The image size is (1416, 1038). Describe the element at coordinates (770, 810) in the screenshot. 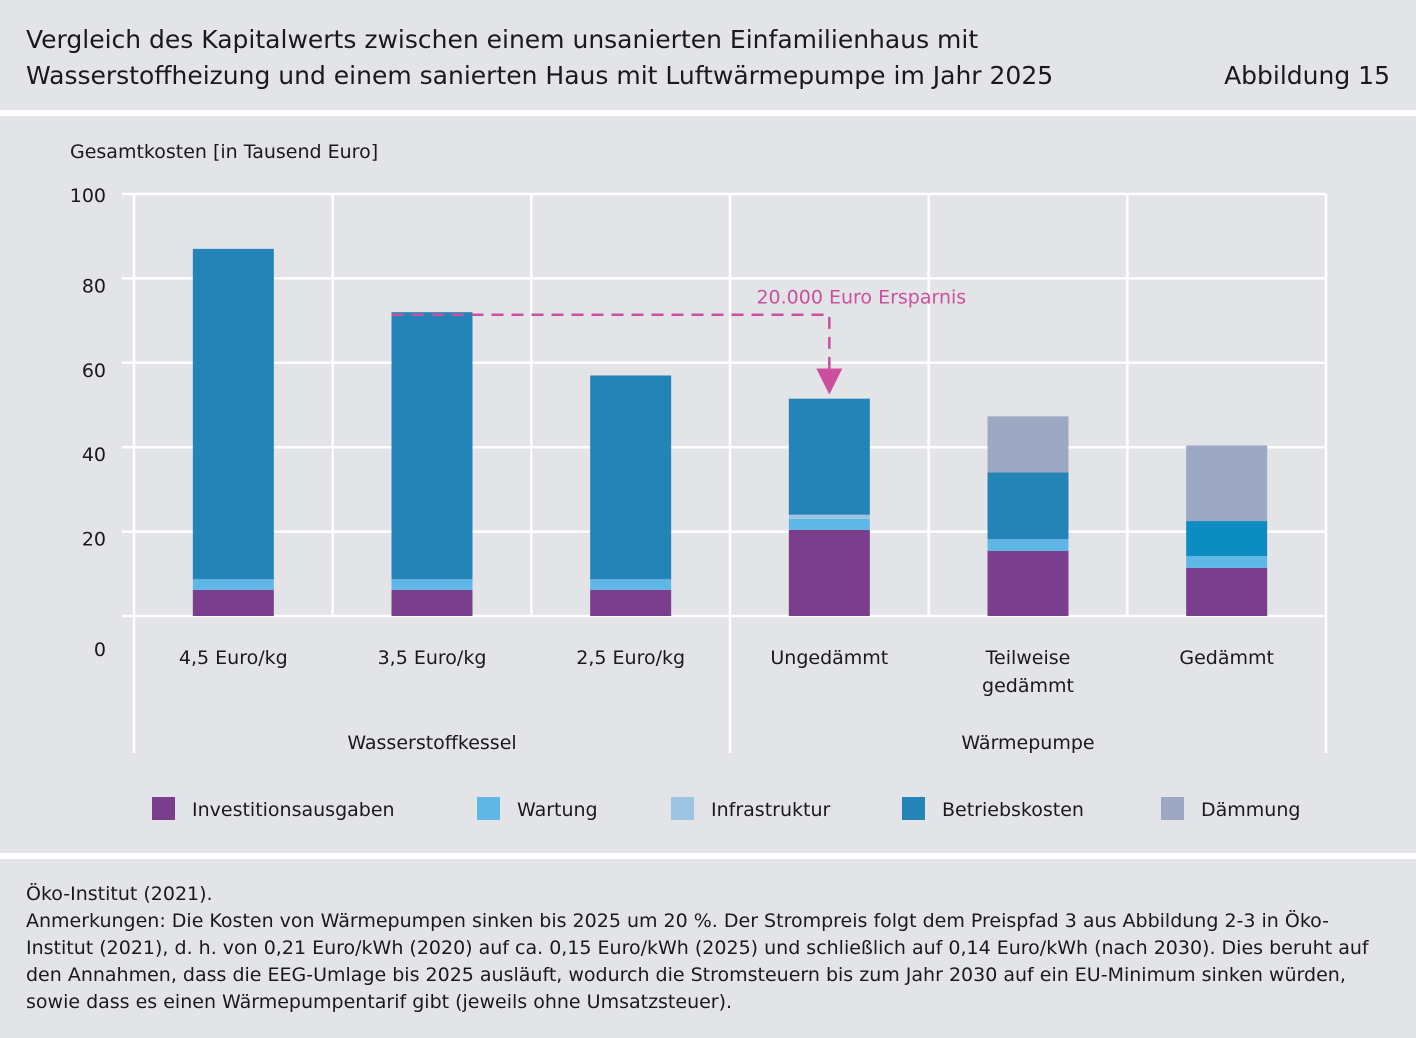

I see `legend-label: Infrastruktur` at that location.